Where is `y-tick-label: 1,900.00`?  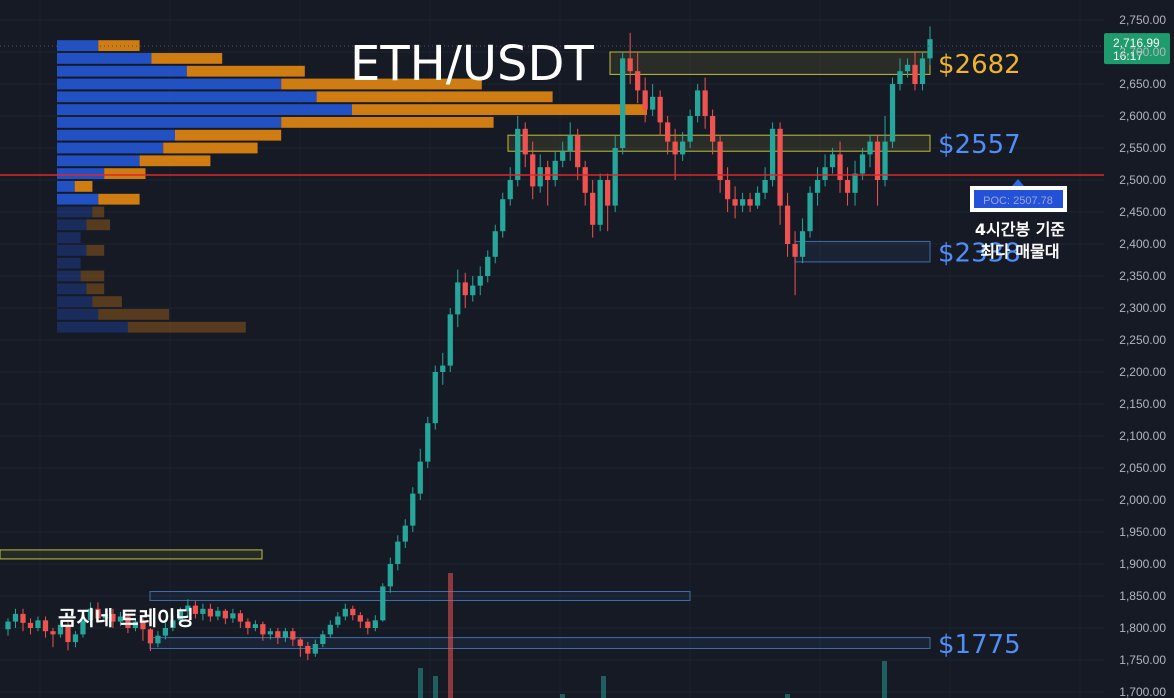 y-tick-label: 1,900.00 is located at coordinates (1142, 564).